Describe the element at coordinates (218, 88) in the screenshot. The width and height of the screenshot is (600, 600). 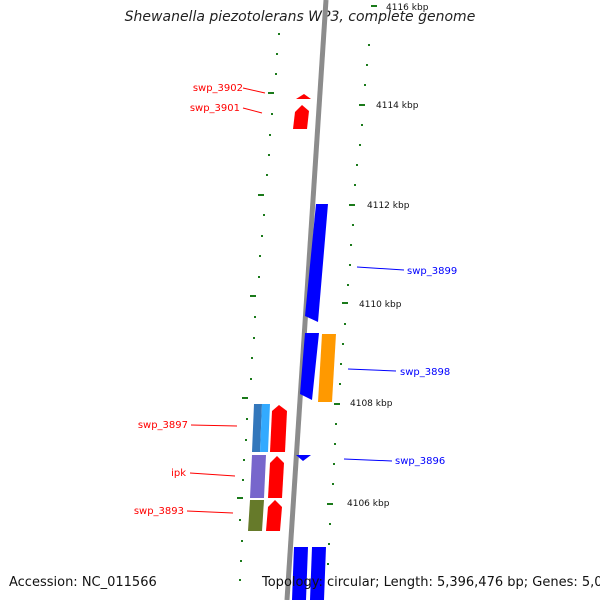
I see `gene-label: swp_3902` at that location.